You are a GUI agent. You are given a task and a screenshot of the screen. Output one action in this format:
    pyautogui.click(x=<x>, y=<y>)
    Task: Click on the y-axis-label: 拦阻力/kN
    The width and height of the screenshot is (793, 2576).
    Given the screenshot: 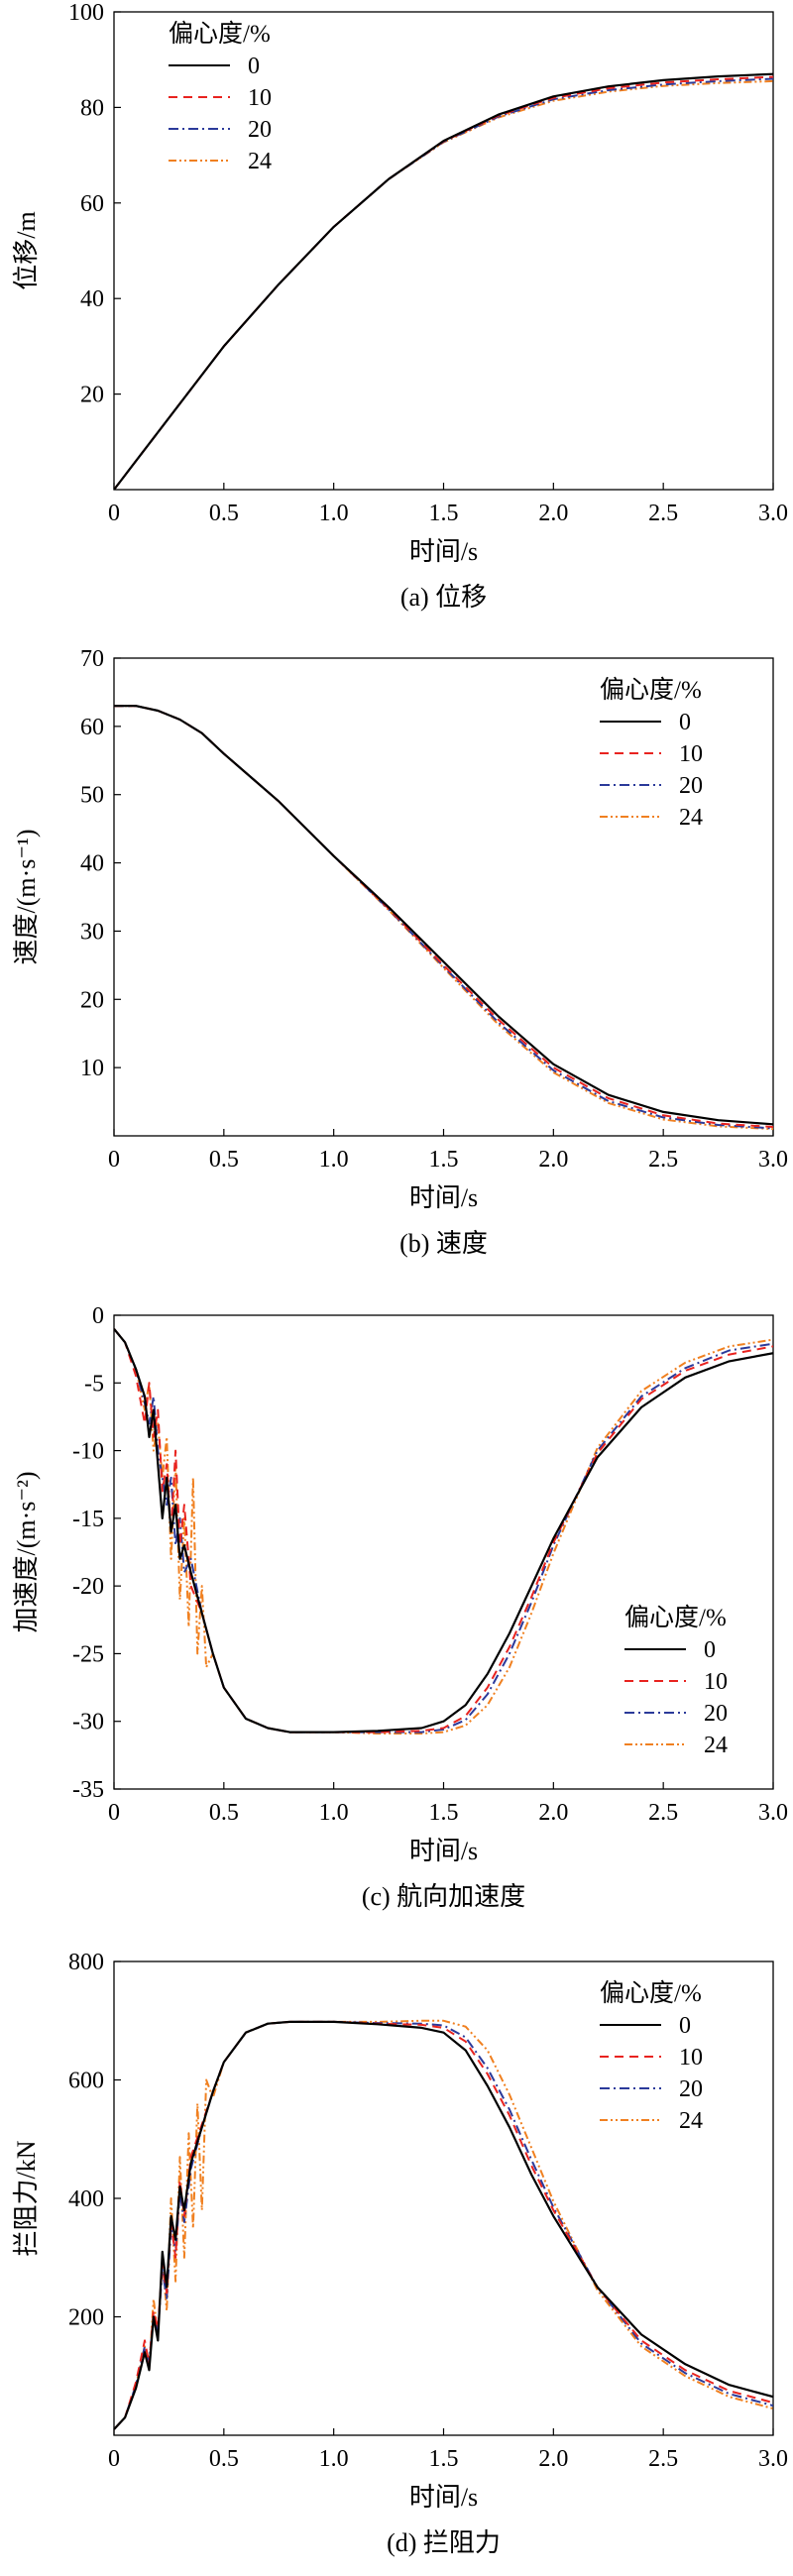 What is the action you would take?
    pyautogui.click(x=26, y=2198)
    